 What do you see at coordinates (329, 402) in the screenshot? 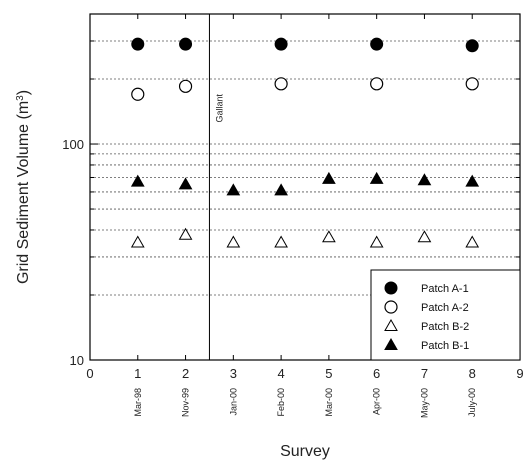
I see `survey-date-label: Mar-00` at bounding box center [329, 402].